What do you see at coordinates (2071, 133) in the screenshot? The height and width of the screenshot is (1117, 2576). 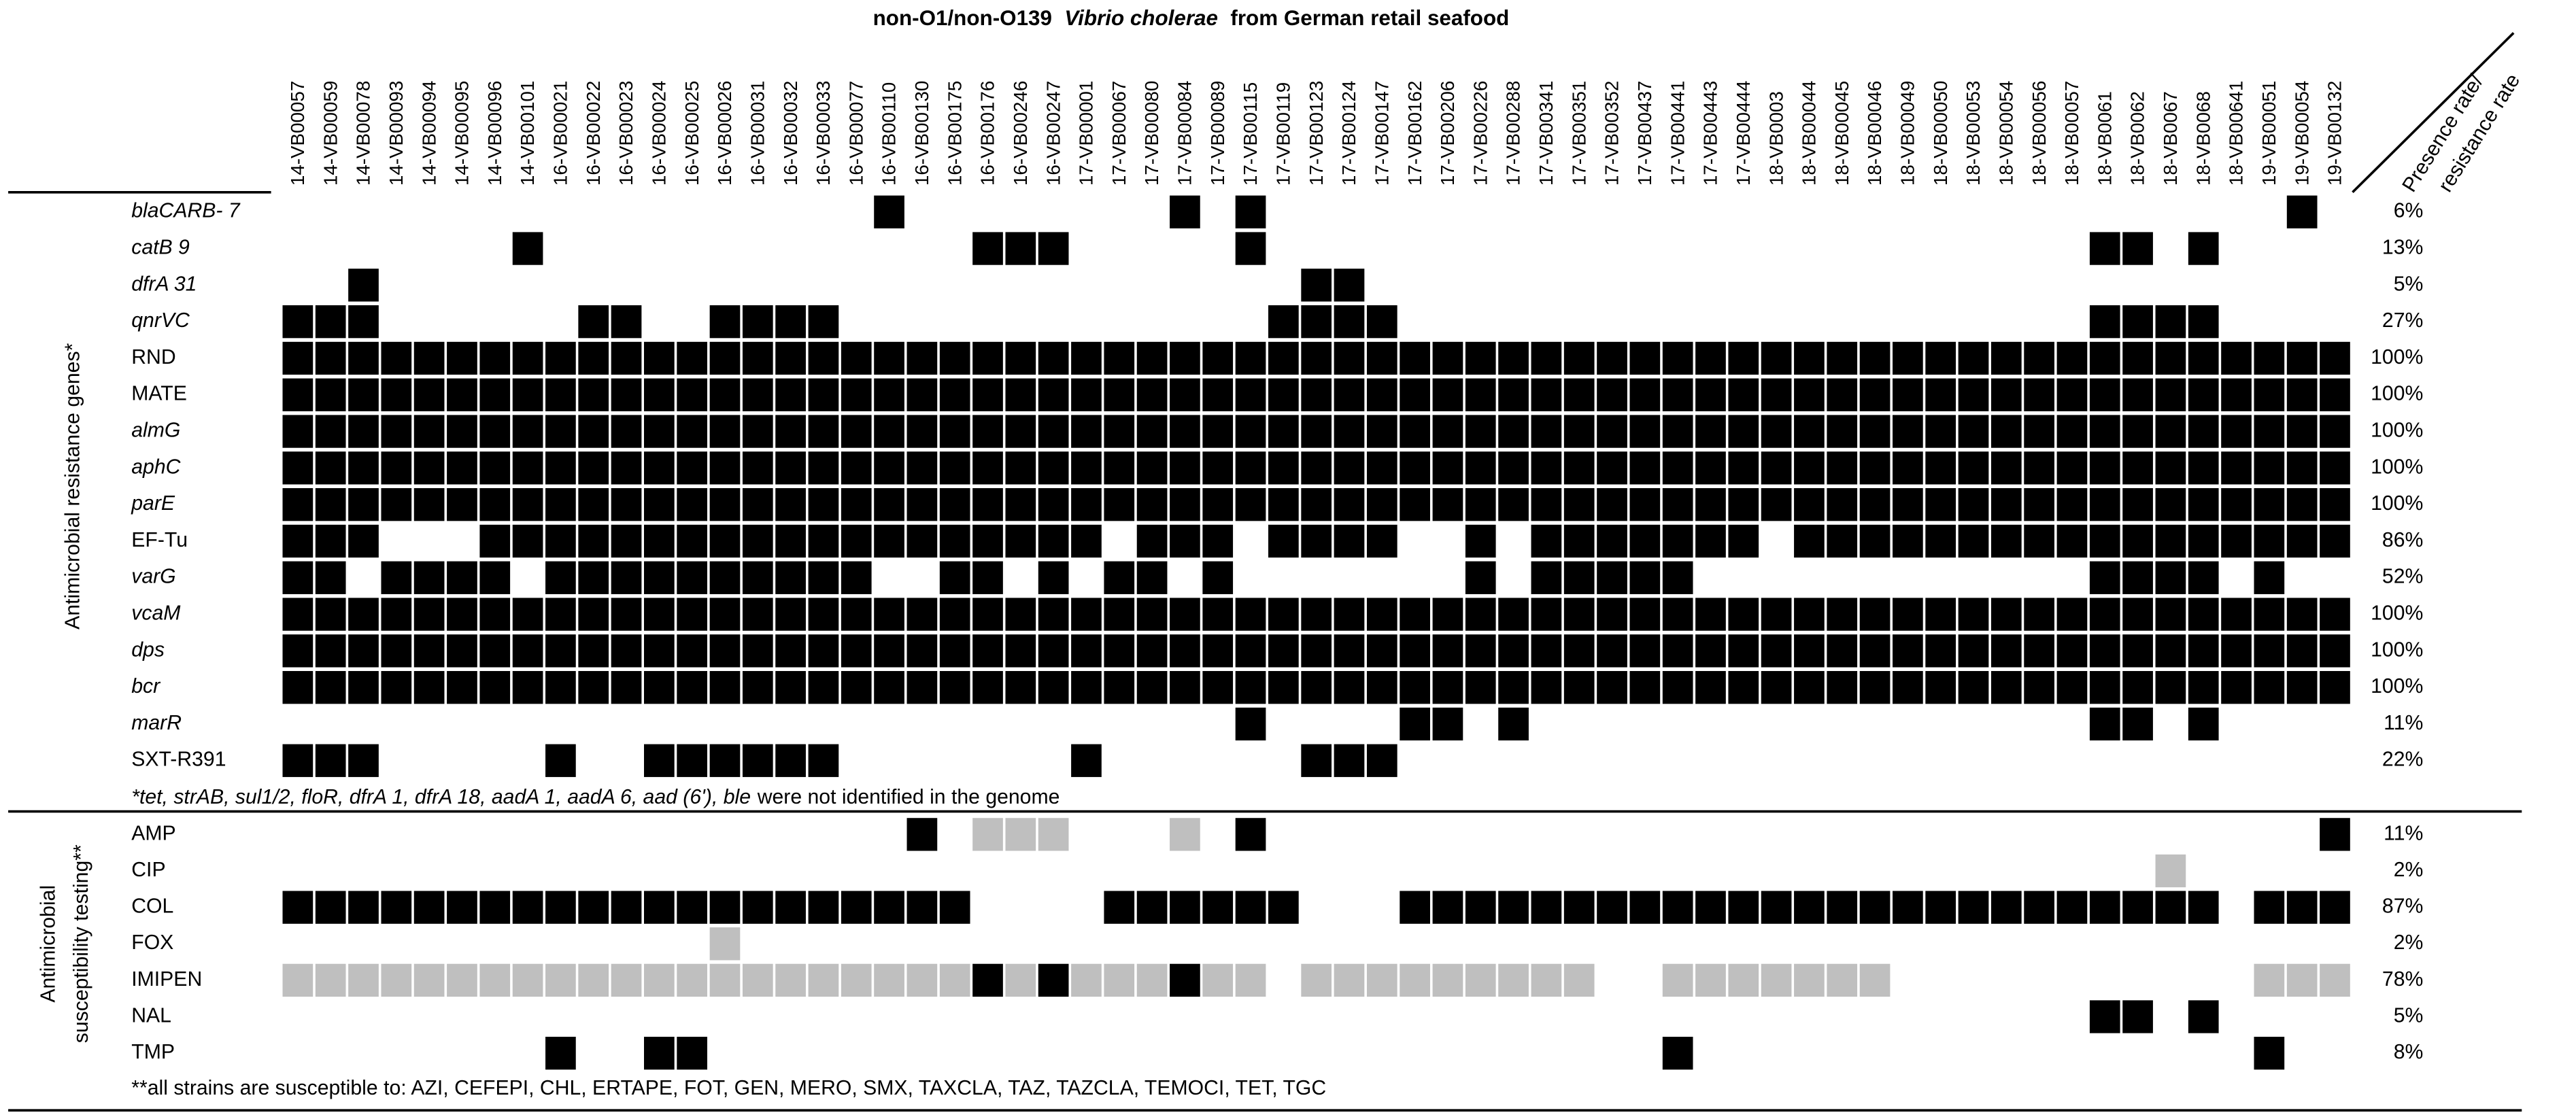 I see `strain-label: 18-VB00057` at bounding box center [2071, 133].